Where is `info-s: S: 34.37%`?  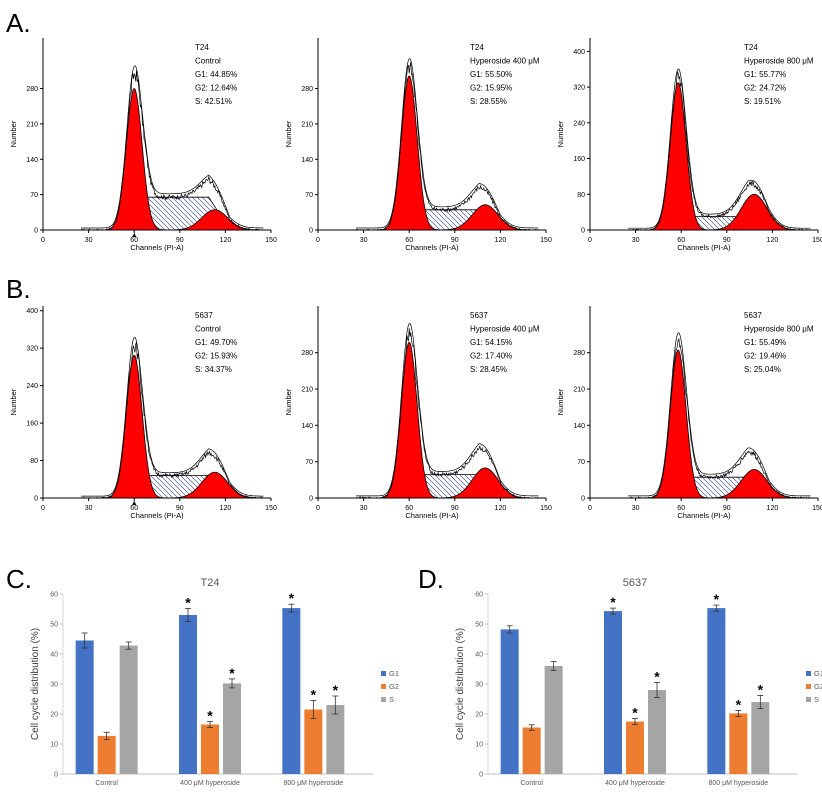
info-s: S: 34.37% is located at coordinates (213, 369).